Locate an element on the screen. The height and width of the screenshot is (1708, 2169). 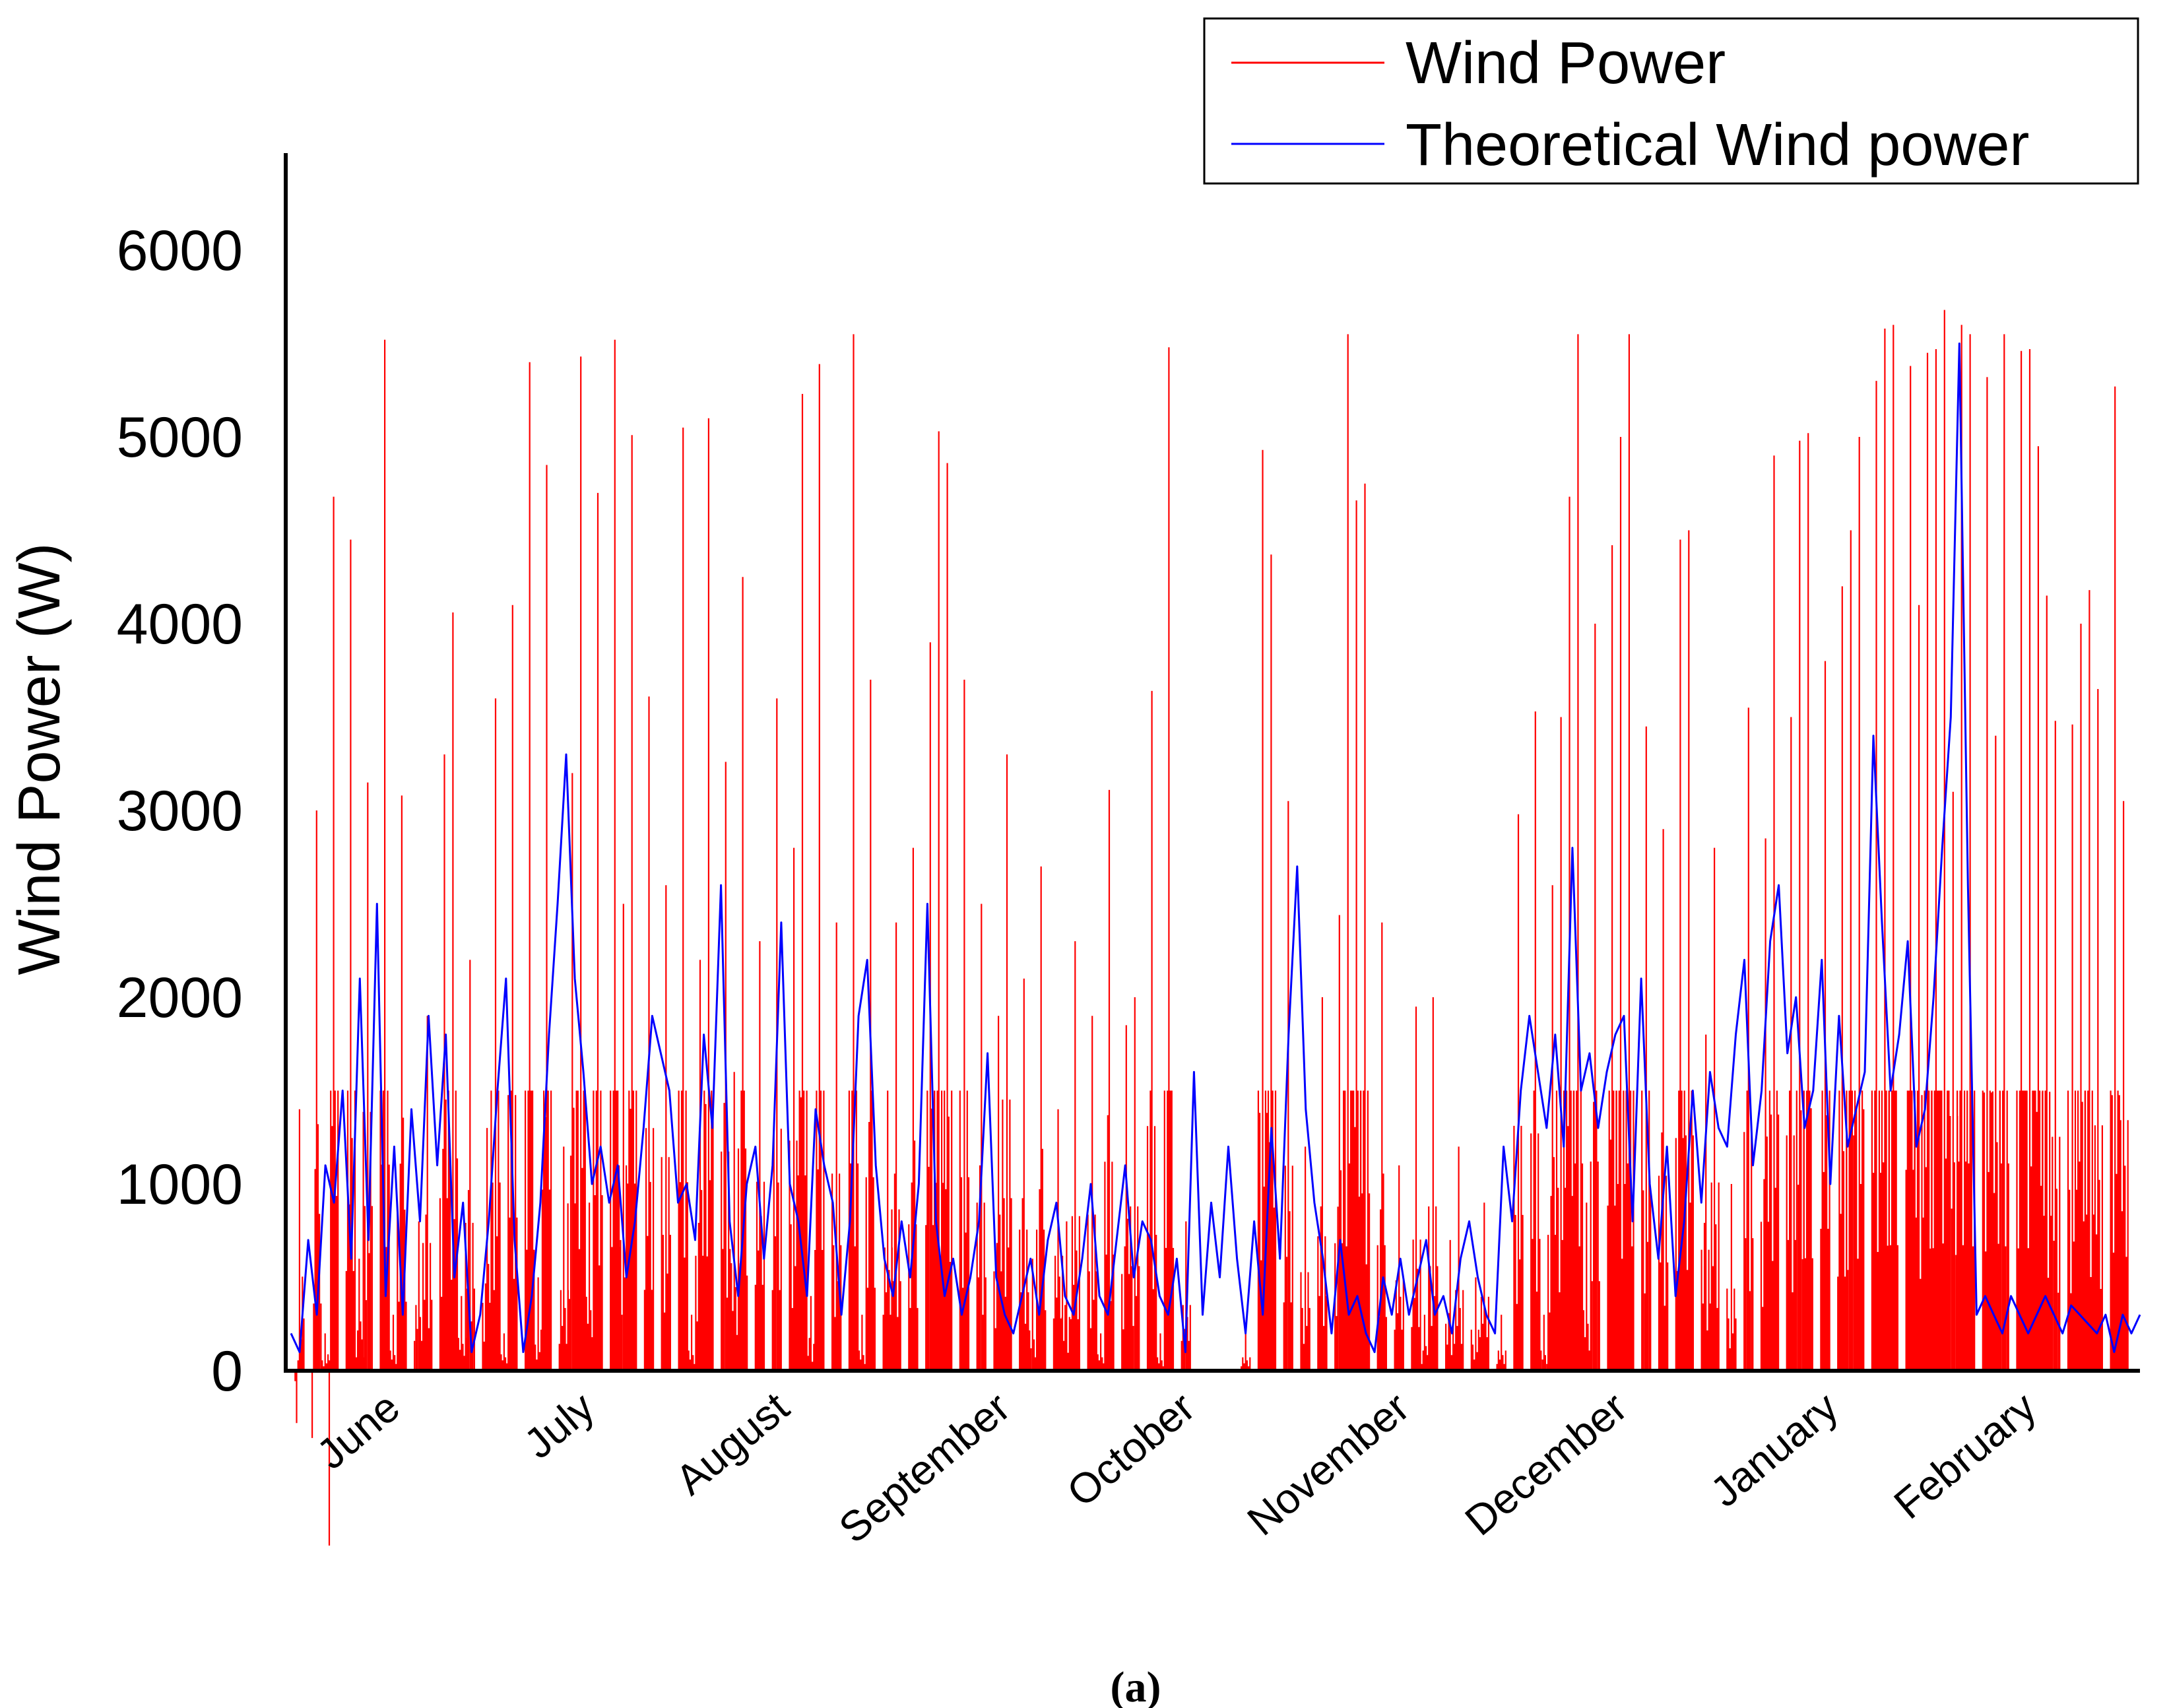
y-axis-title: Wind Power (W) is located at coordinates (40, 758).